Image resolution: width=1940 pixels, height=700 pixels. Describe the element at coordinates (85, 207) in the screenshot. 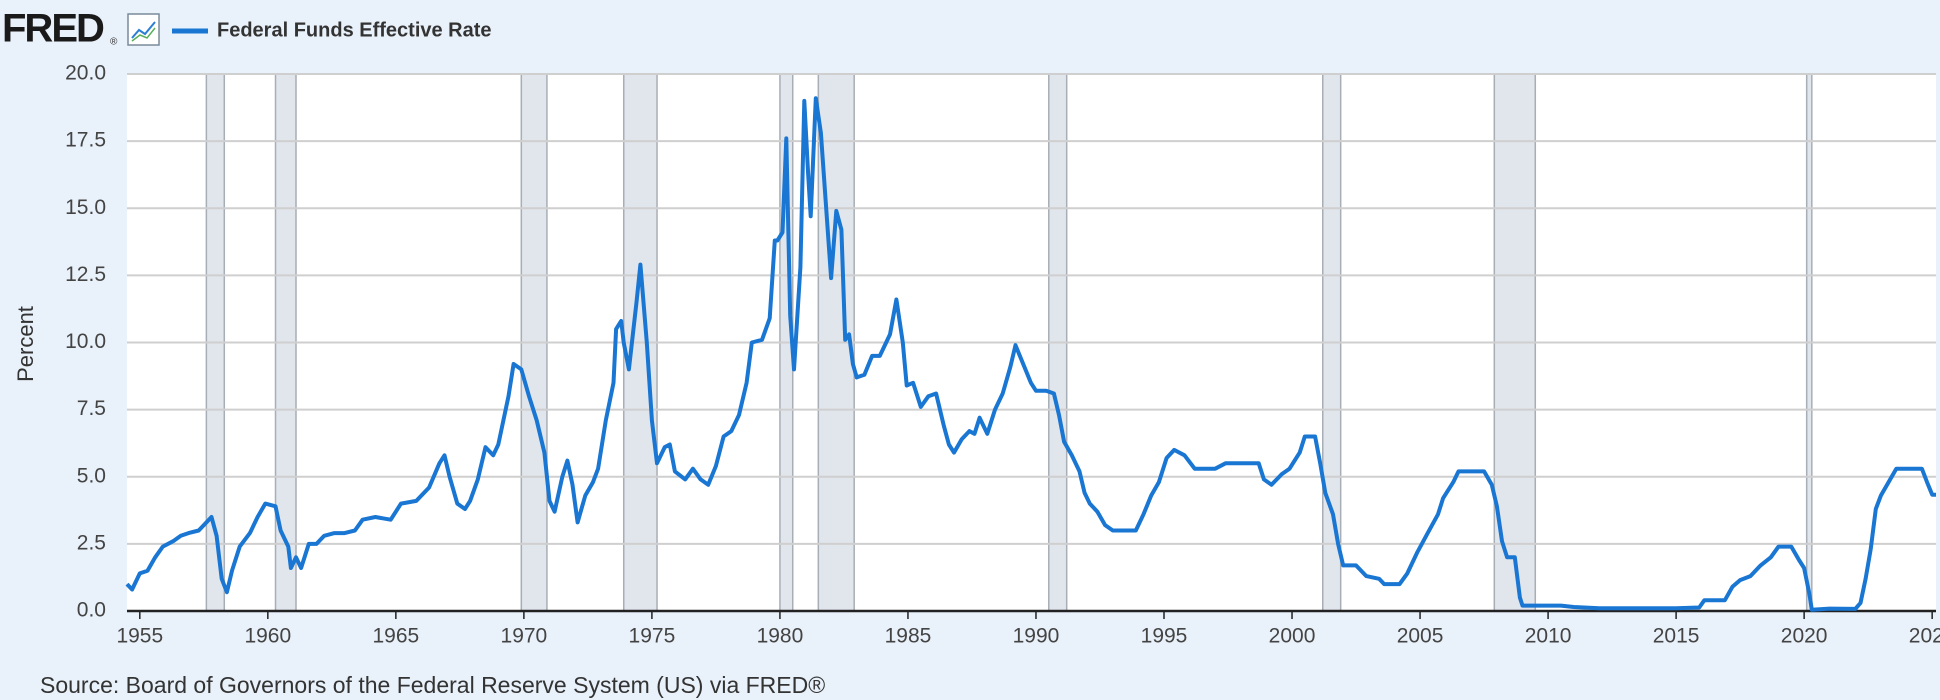

I see `y-tick-label: 15.0` at that location.